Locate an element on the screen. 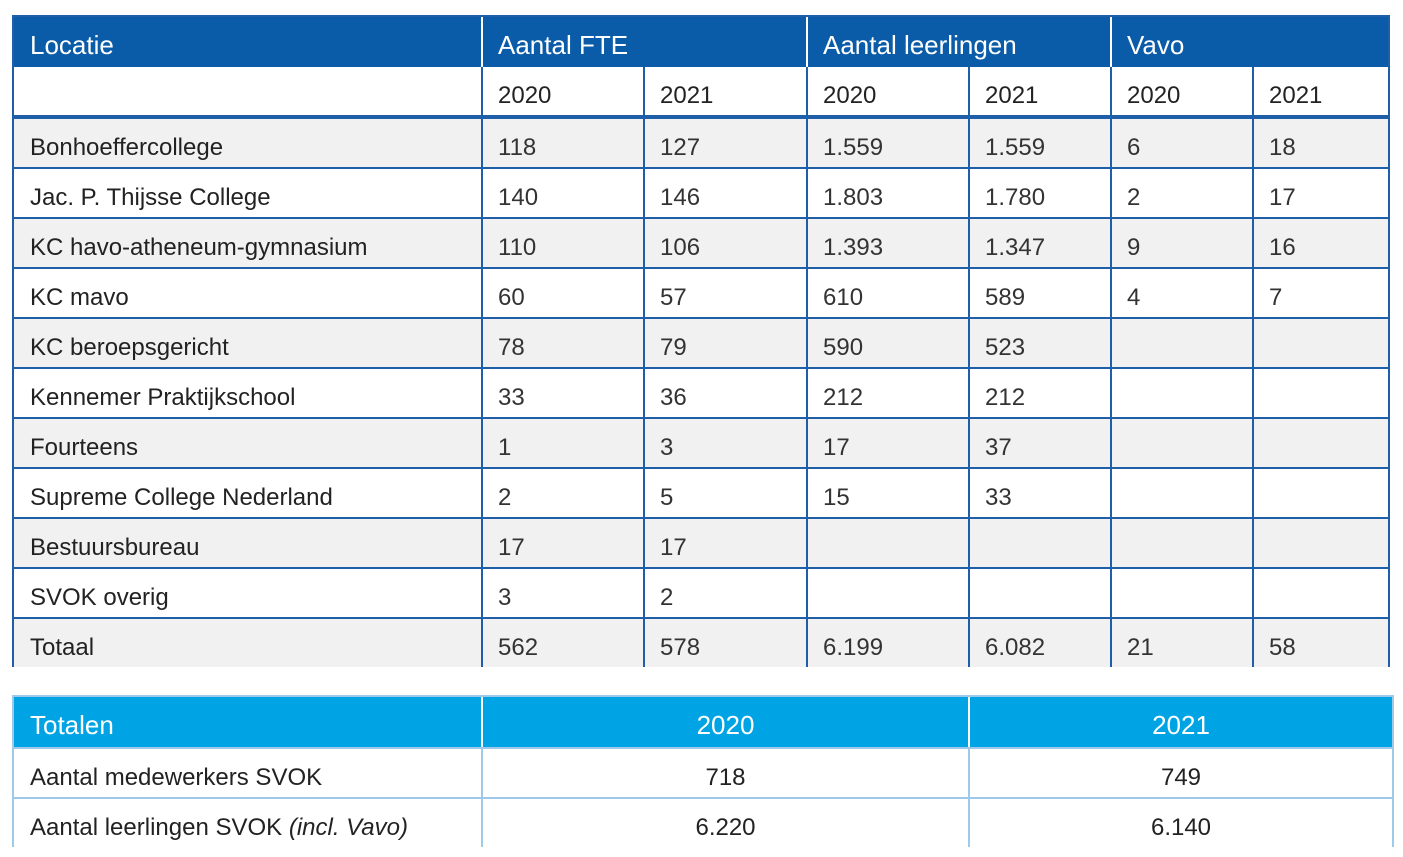  header-locatie: Locatie is located at coordinates (72, 45).